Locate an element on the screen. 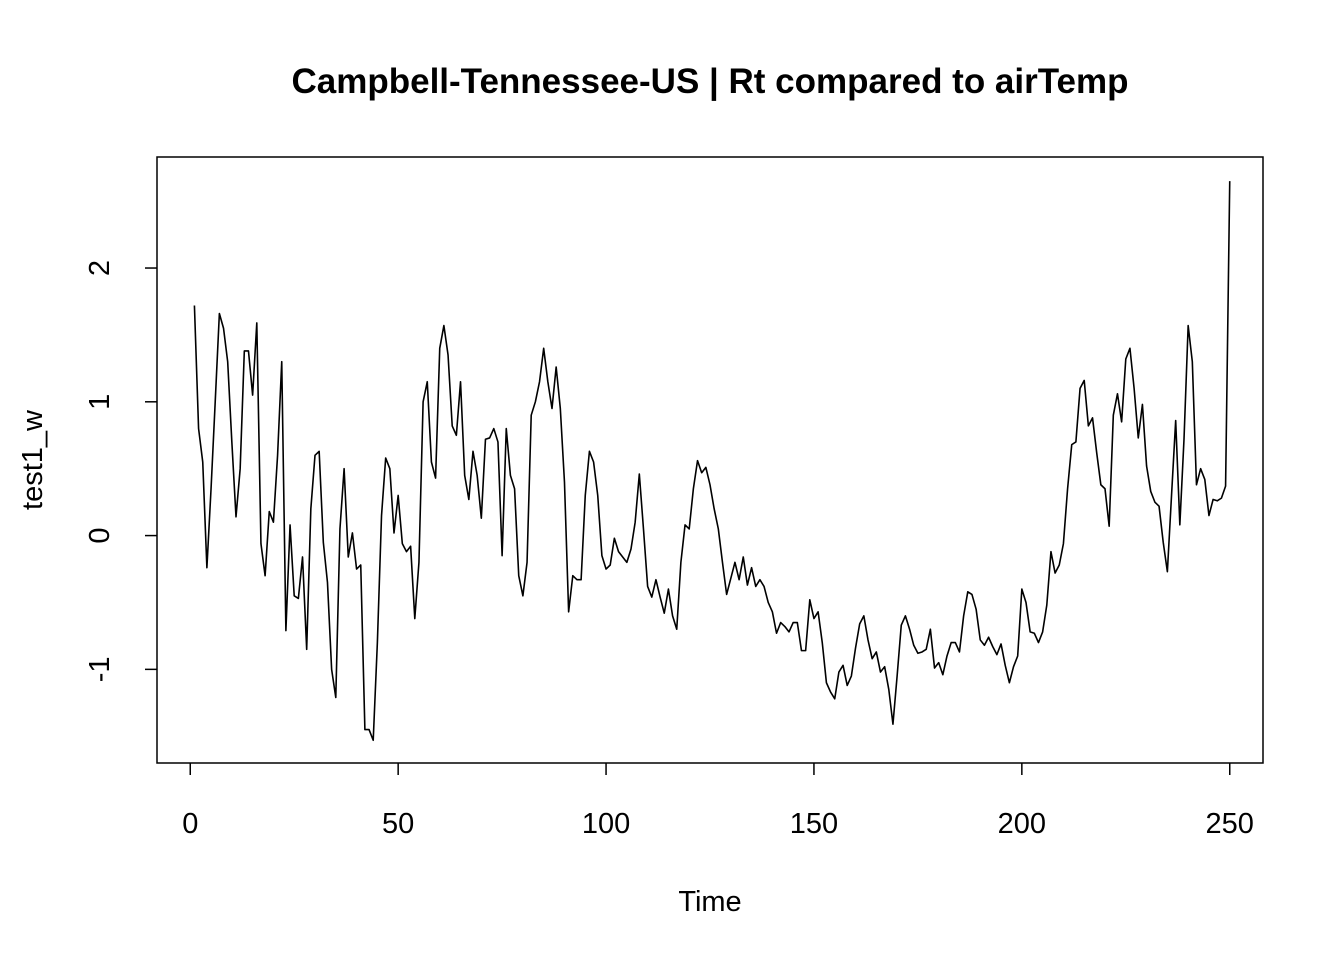 This screenshot has width=1344, height=960. y-axis-label: test1_w is located at coordinates (33, 459).